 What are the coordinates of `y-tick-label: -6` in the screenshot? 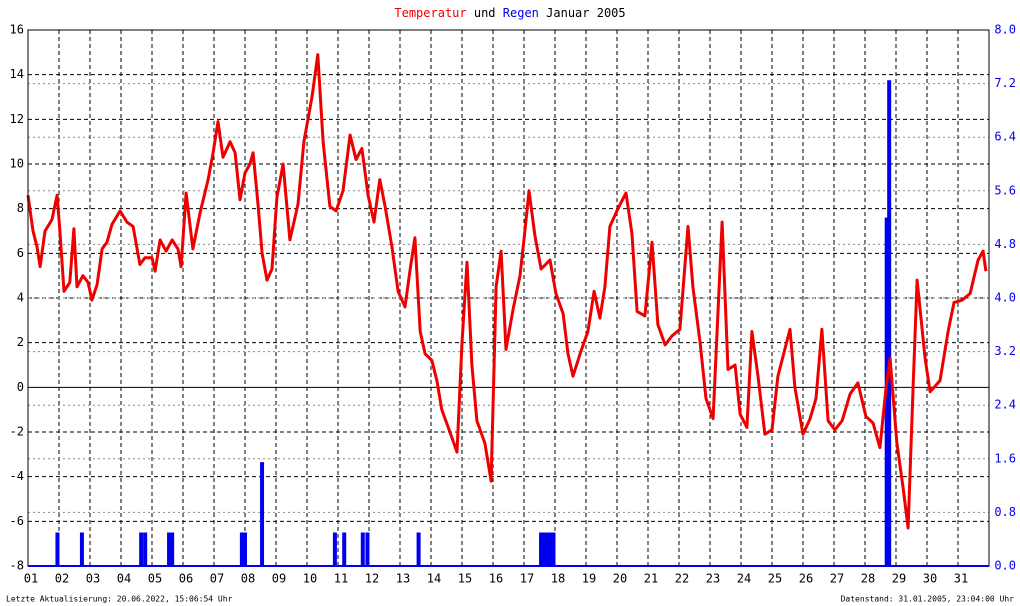 It's located at (17, 521).